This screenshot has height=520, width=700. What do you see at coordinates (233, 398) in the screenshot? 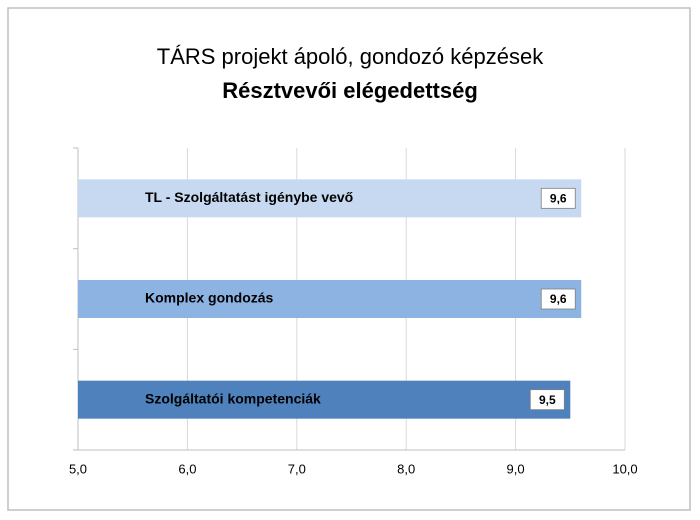
I see `category-label: Szolgáltatói kompetenciák` at bounding box center [233, 398].